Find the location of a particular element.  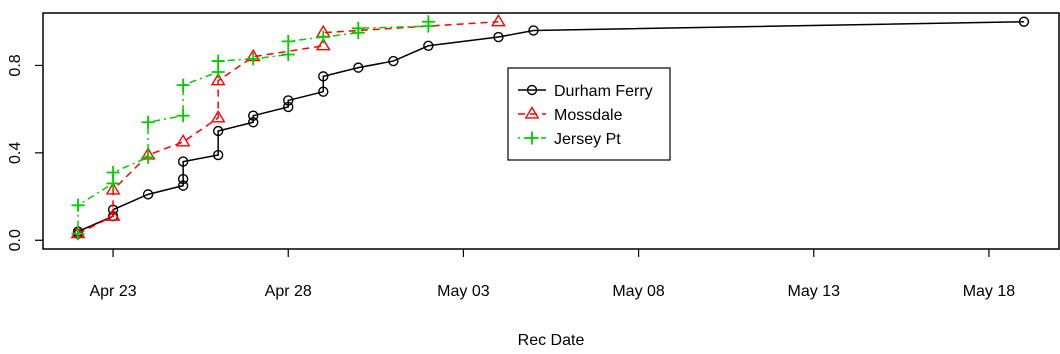

legend-entry: Mossdale is located at coordinates (570, 115).